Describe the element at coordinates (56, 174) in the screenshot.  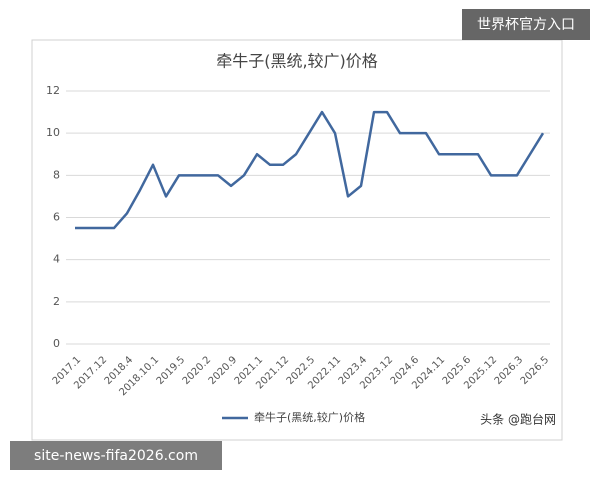
I see `y-tick-label: 8` at that location.